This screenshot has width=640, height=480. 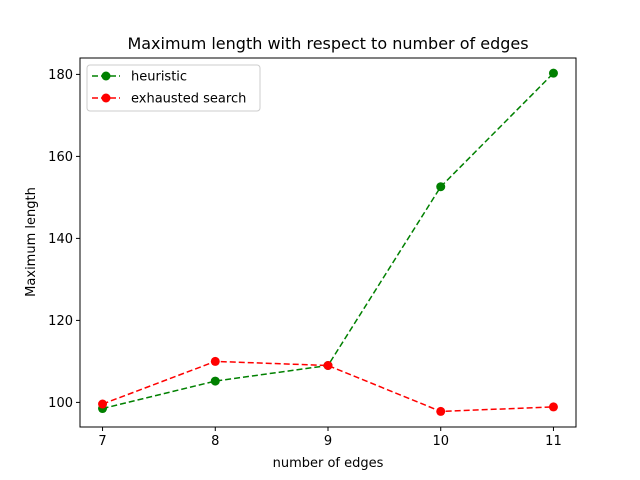 I want to click on x-axis: 7 8 9 10 11, so click(x=330, y=438).